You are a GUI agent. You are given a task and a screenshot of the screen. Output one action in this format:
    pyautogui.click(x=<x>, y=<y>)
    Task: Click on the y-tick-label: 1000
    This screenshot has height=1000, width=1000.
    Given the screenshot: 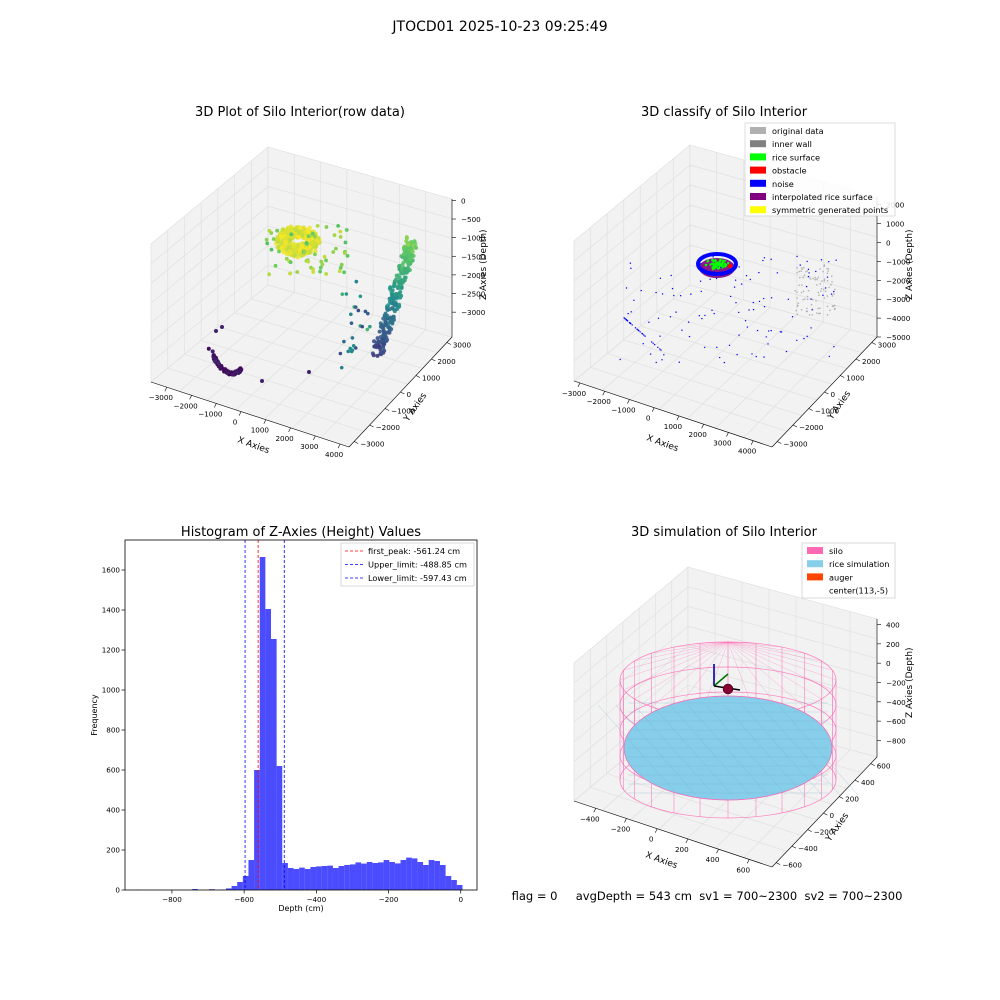 What is the action you would take?
    pyautogui.click(x=855, y=378)
    